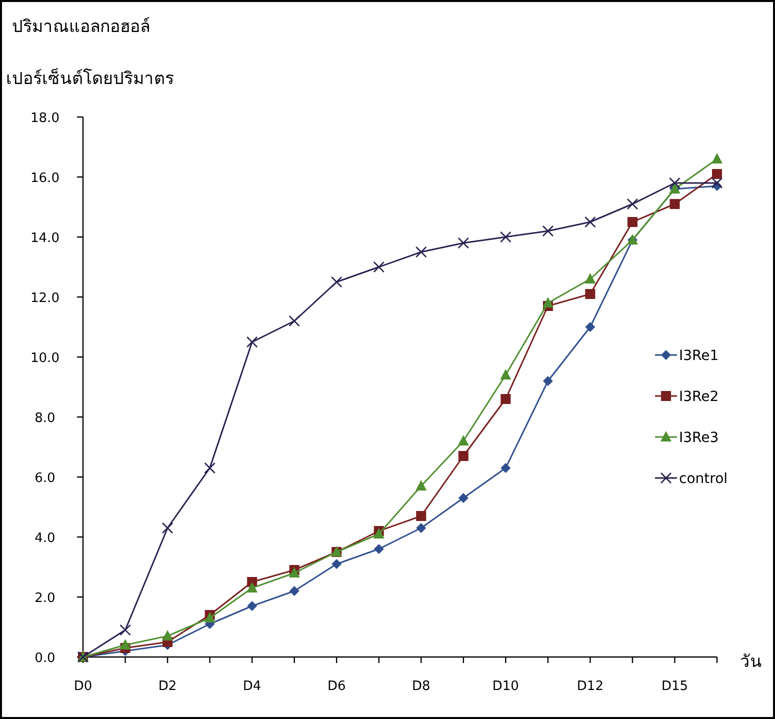 This screenshot has height=719, width=775. Describe the element at coordinates (167, 686) in the screenshot. I see `x-tick-label: D2` at that location.